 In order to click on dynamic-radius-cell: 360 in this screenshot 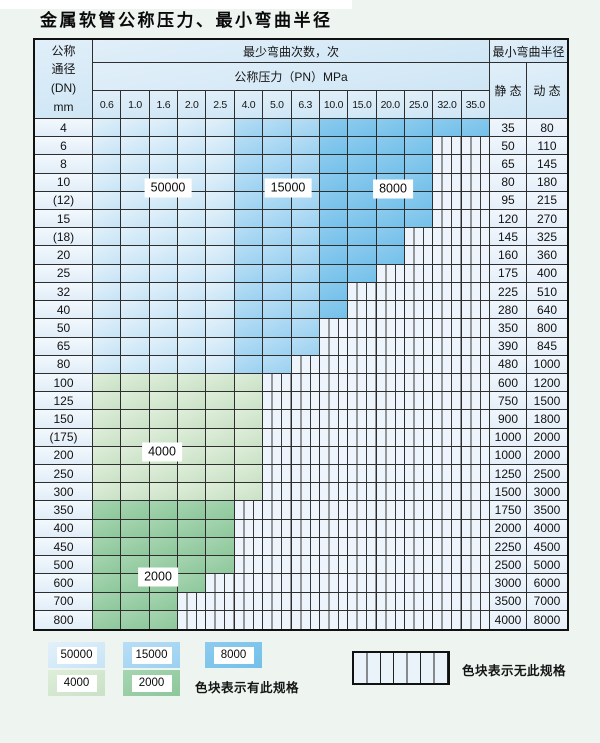, I will do `click(547, 255)`.